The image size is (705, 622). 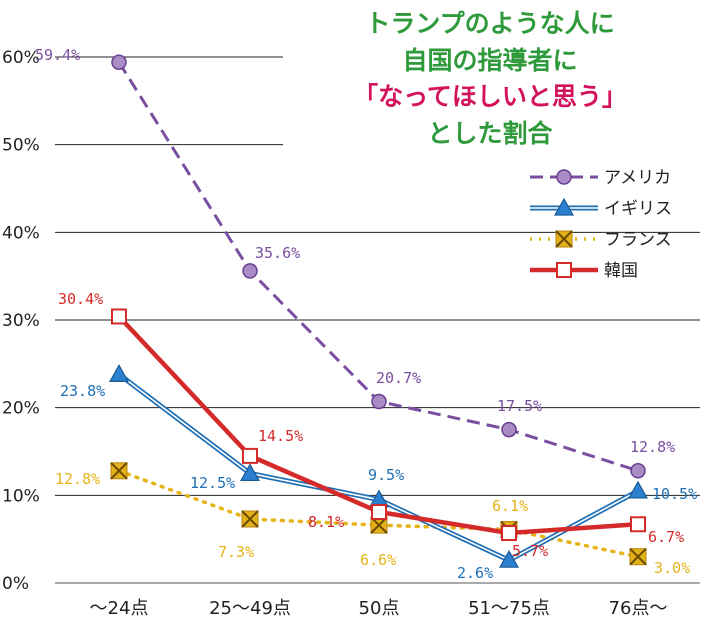 I want to click on france-data-label: 3.0%, so click(x=672, y=568).